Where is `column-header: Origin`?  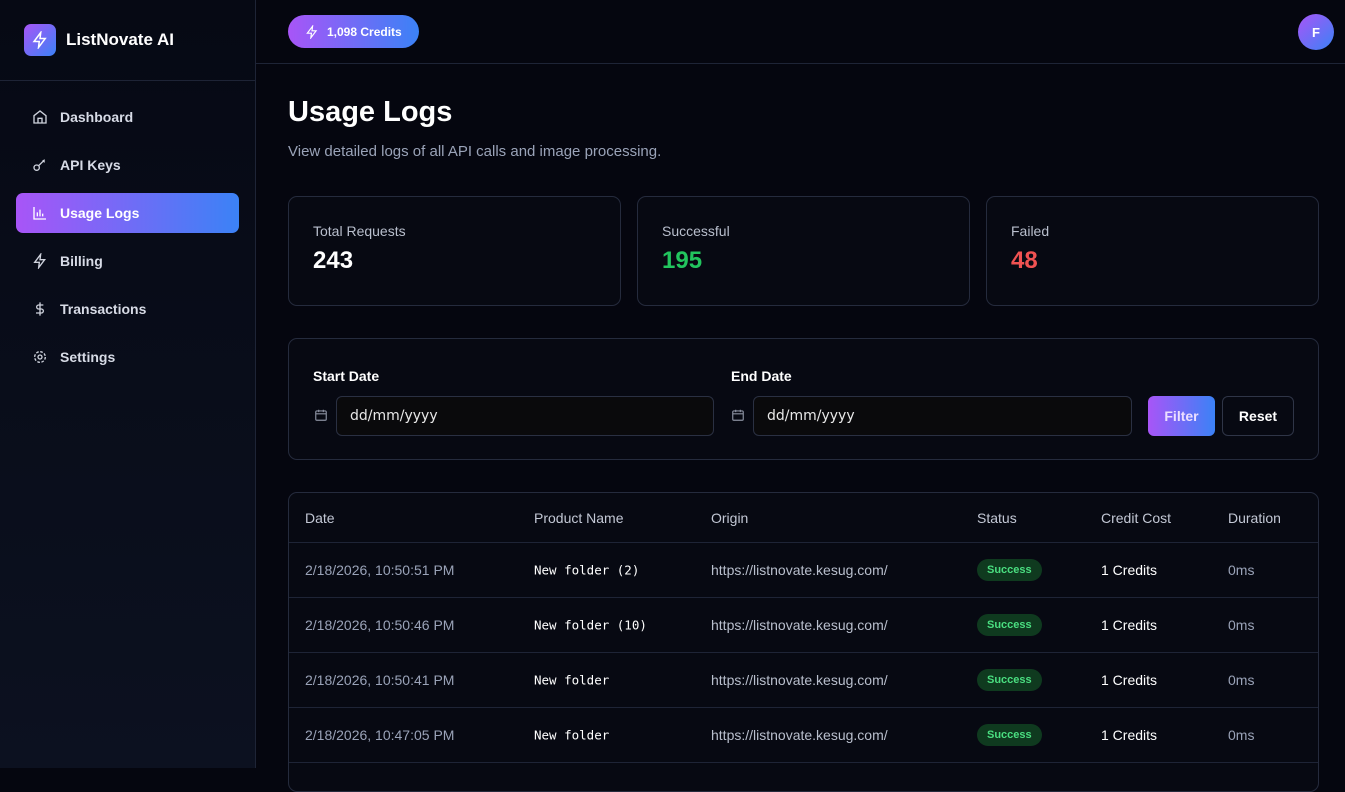
column-header: Origin is located at coordinates (730, 517).